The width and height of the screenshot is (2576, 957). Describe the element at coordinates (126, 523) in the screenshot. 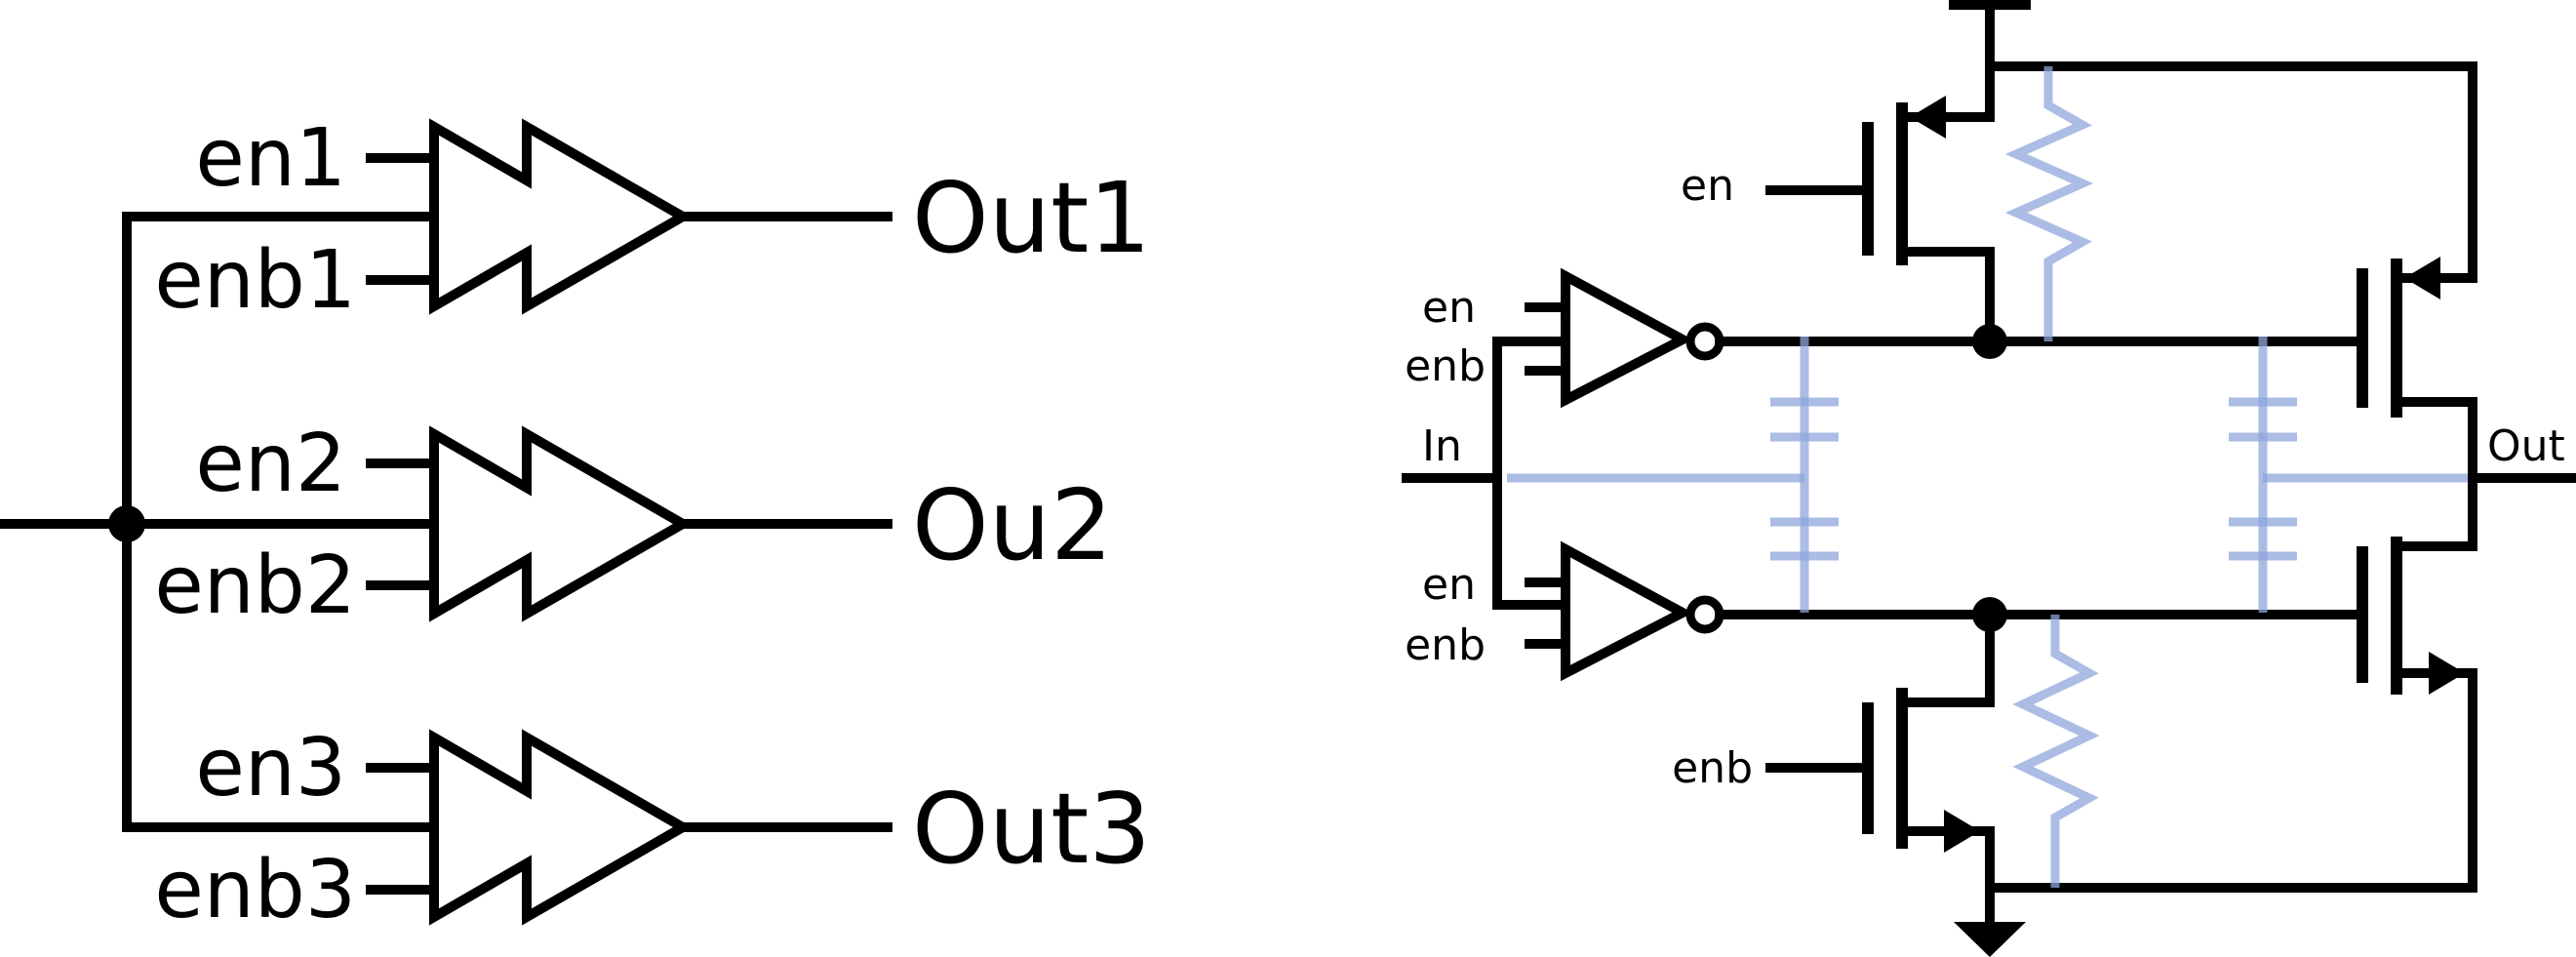

I see `bus-junction-dot` at that location.